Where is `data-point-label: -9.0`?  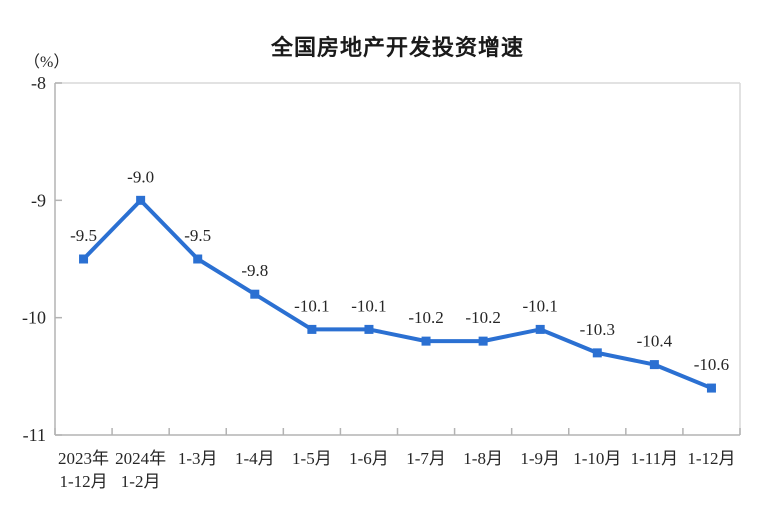
data-point-label: -9.0 is located at coordinates (140, 176).